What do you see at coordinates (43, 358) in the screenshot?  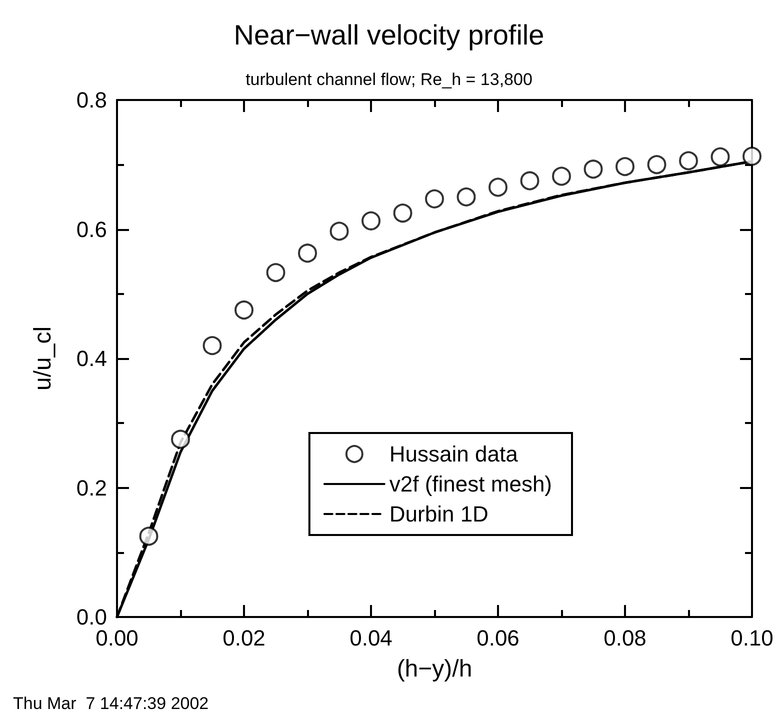 I see `y-axis-title: u/u_cl` at bounding box center [43, 358].